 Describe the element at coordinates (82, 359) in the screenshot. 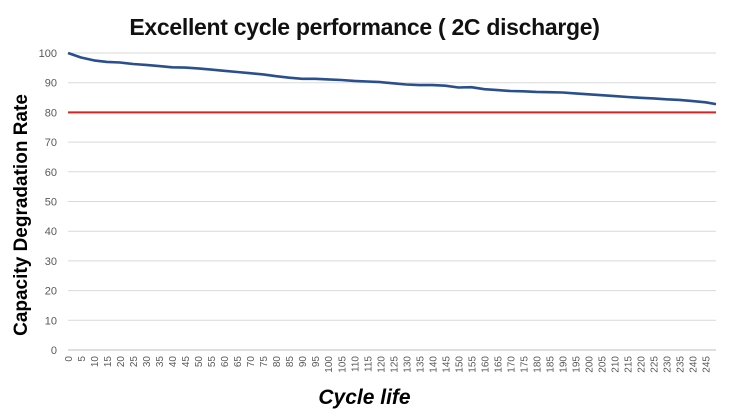

I see `x-tick-label: 5` at that location.